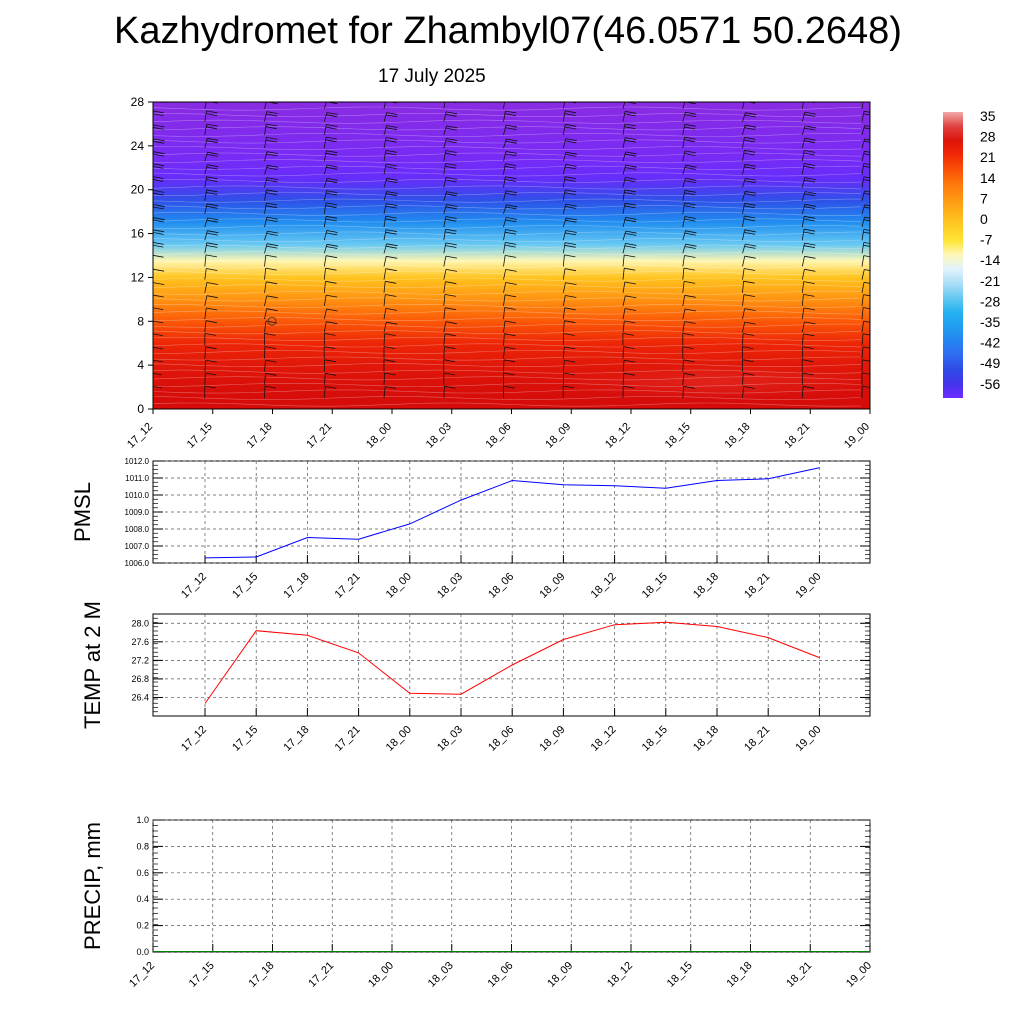 The image size is (1024, 1024). Describe the element at coordinates (137, 461) in the screenshot. I see `pmsl-y-tick-label: 1012.0` at that location.